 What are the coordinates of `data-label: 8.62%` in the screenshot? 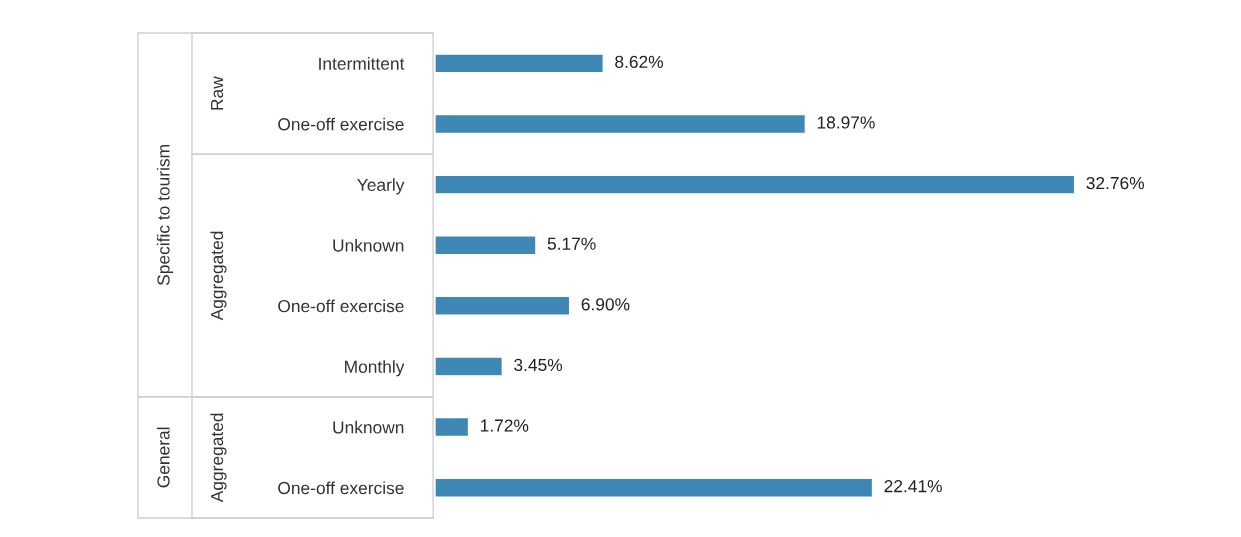 It's located at (639, 61).